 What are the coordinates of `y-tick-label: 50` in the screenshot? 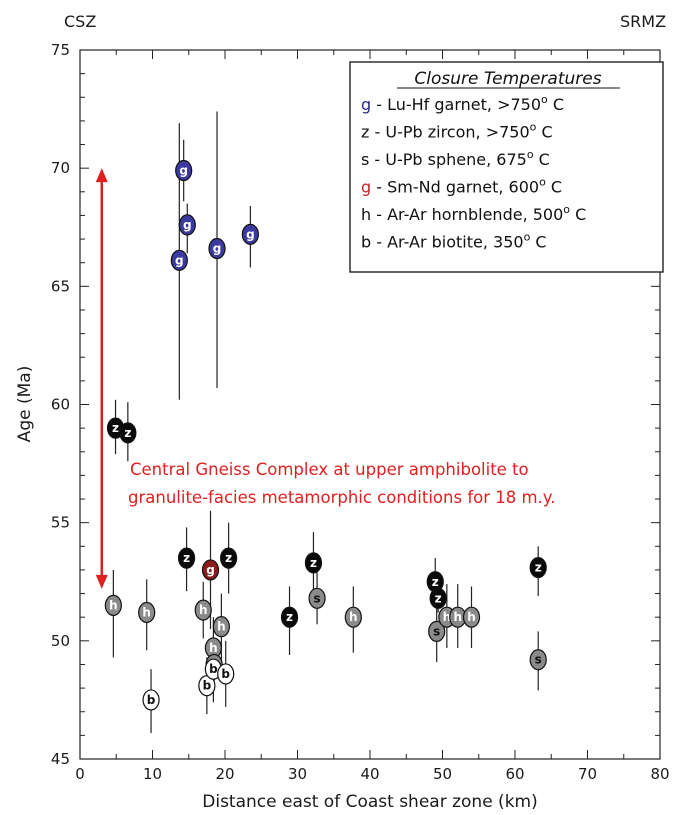 It's located at (60, 641).